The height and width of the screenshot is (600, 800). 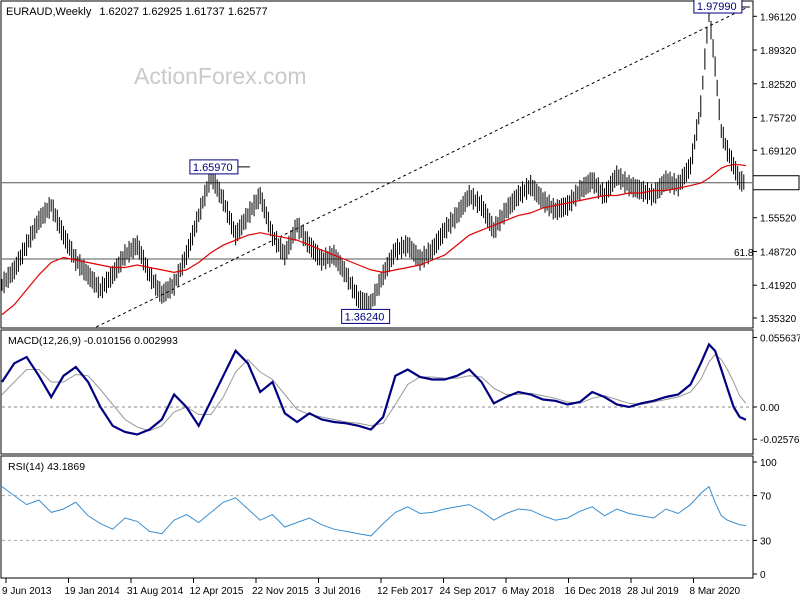 What do you see at coordinates (778, 151) in the screenshot?
I see `price-ytick-label: 1.69120` at bounding box center [778, 151].